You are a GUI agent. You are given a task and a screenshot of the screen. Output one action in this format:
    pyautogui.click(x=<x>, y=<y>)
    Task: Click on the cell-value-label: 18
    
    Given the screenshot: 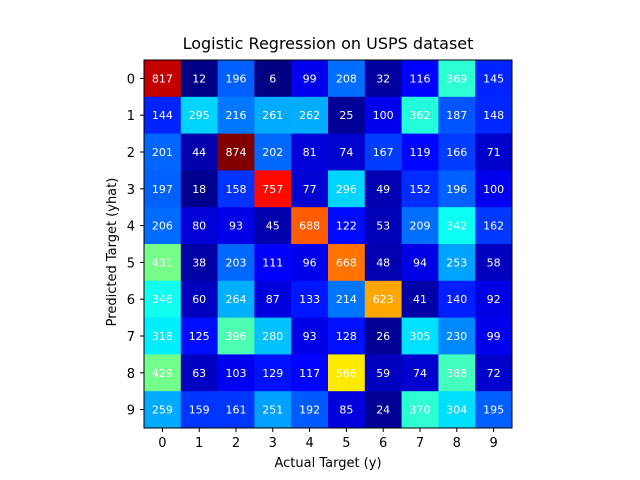 What is the action you would take?
    pyautogui.click(x=199, y=189)
    